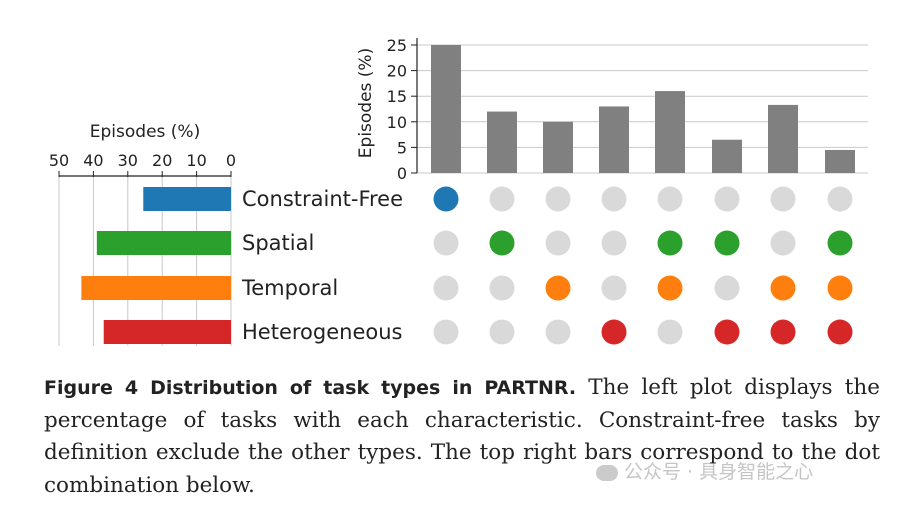 The image size is (913, 509). I want to click on category-label: Heterogeneous, so click(322, 332).